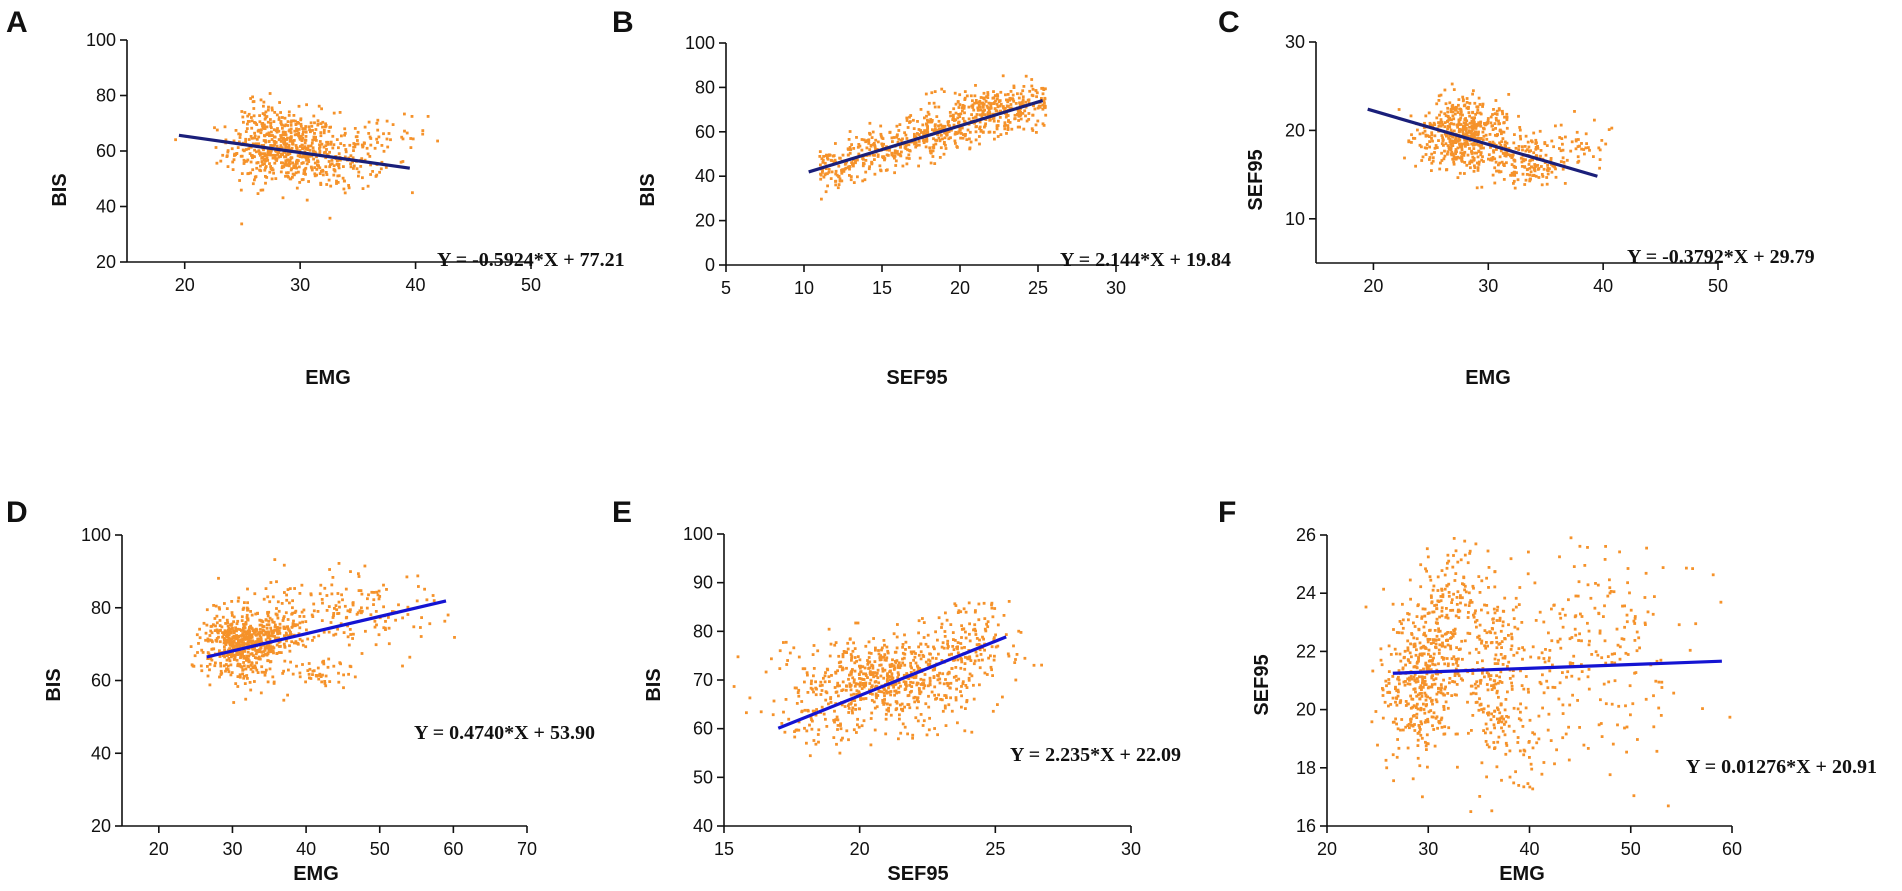 The width and height of the screenshot is (1902, 891). Describe the element at coordinates (101, 826) in the screenshot. I see `y-tick-label: 20` at that location.